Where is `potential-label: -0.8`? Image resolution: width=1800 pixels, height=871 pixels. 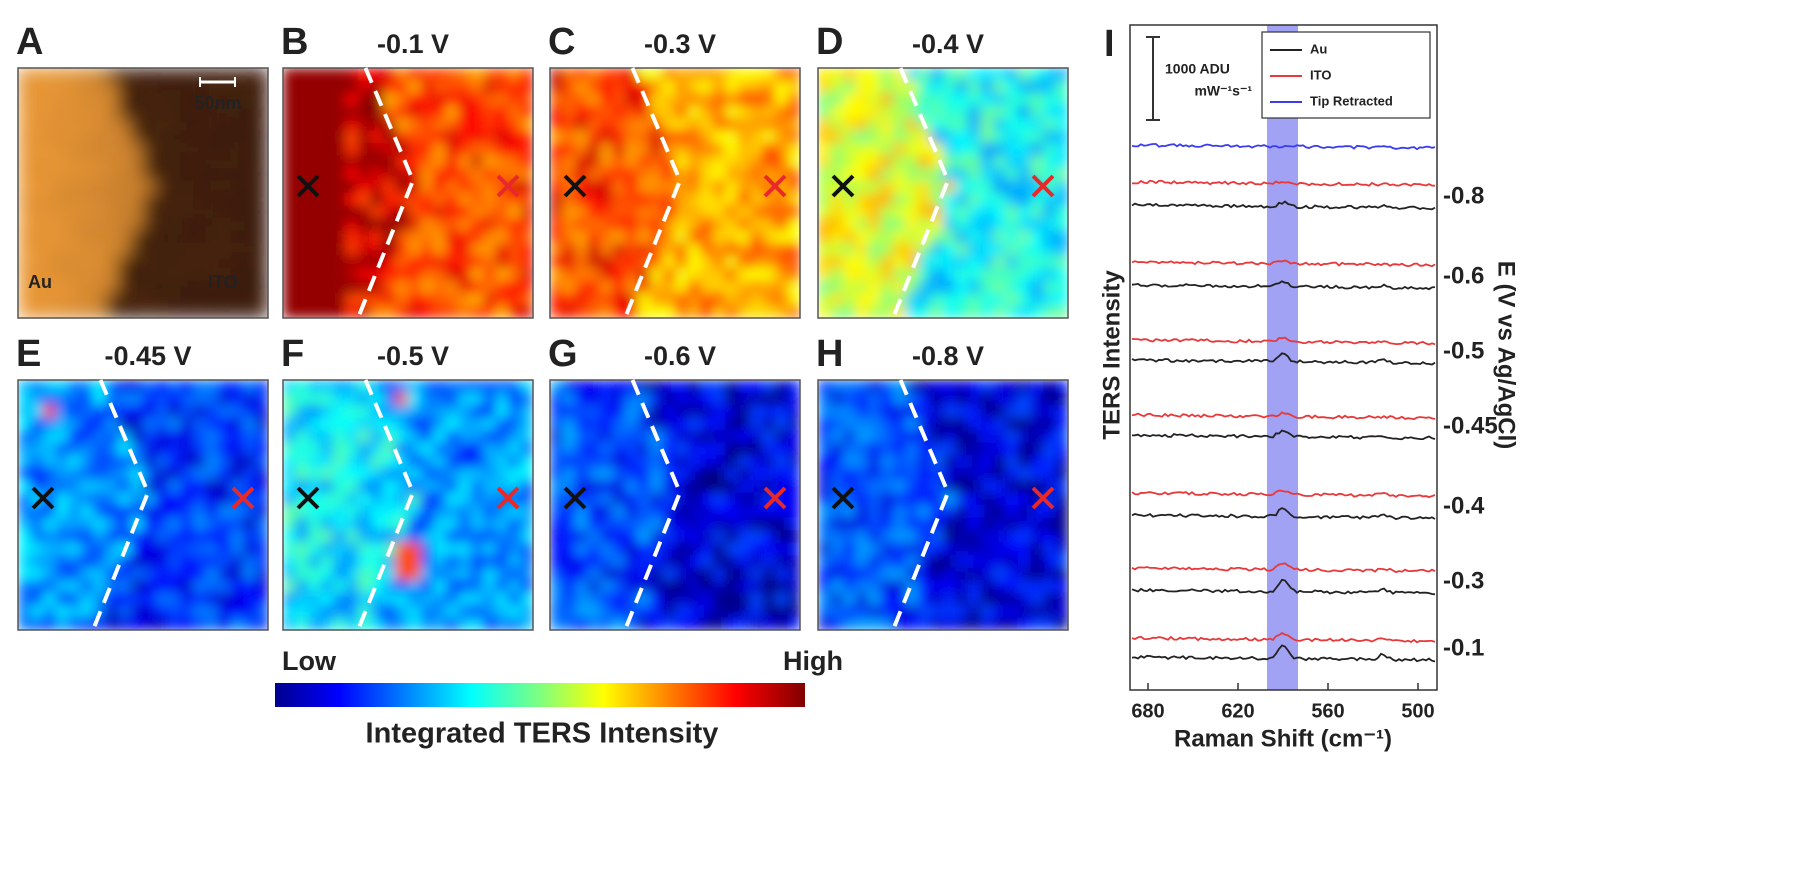 potential-label: -0.8 is located at coordinates (1463, 195).